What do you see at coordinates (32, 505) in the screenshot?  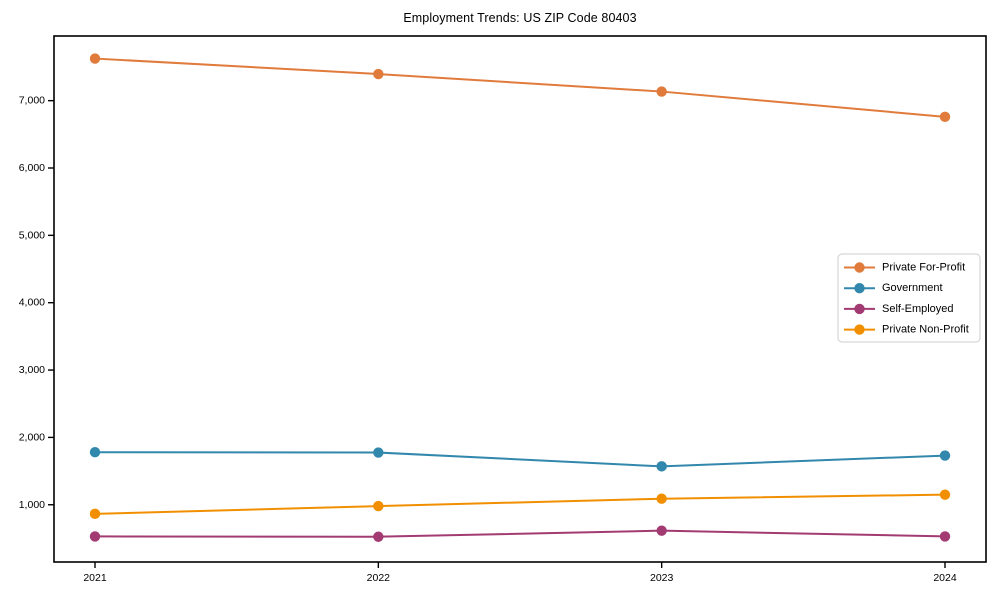 I see `y-axis-tick-label: 1,000` at bounding box center [32, 505].